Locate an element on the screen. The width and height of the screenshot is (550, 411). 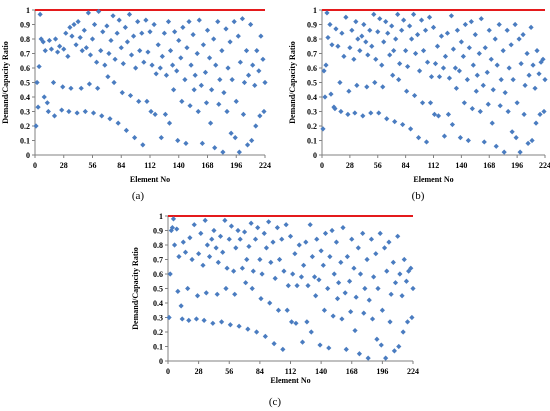
x-tick-label: 140 is located at coordinates (321, 371).